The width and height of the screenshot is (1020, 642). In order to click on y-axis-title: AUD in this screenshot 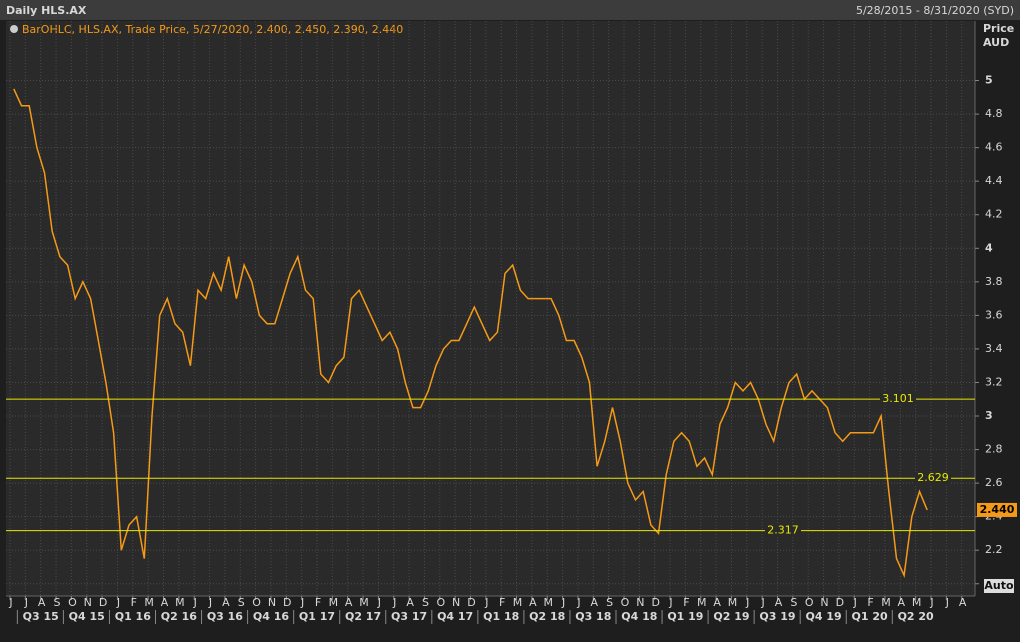, I will do `click(996, 42)`.